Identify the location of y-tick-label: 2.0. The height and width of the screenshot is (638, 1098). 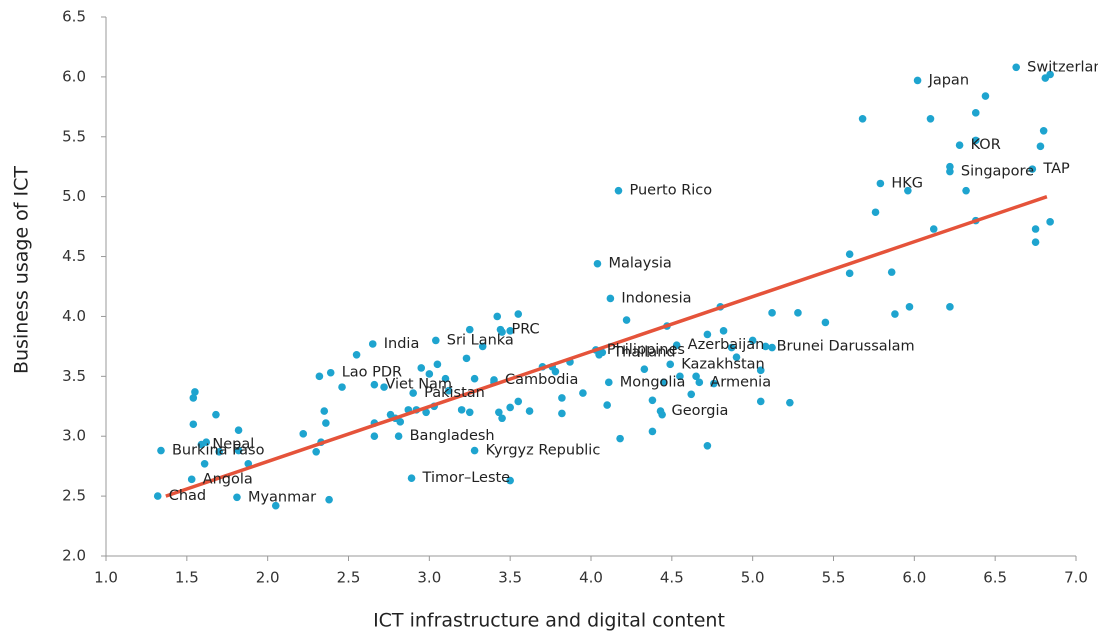
(74, 556).